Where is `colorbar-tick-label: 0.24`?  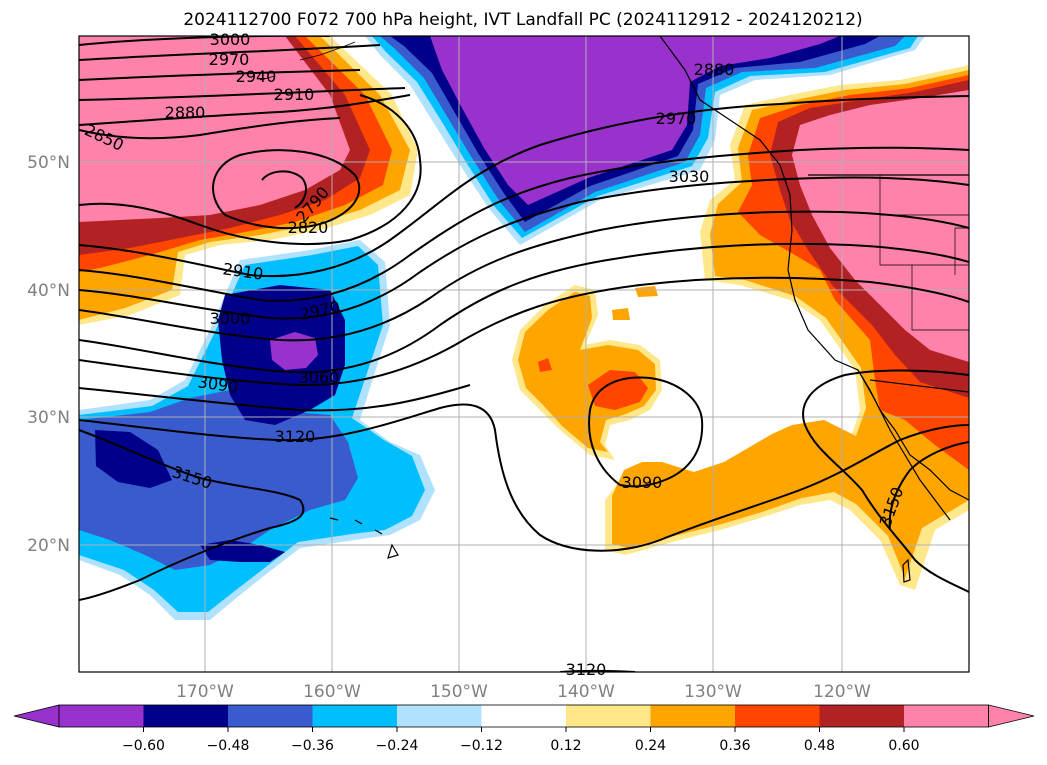
colorbar-tick-label: 0.24 is located at coordinates (650, 746).